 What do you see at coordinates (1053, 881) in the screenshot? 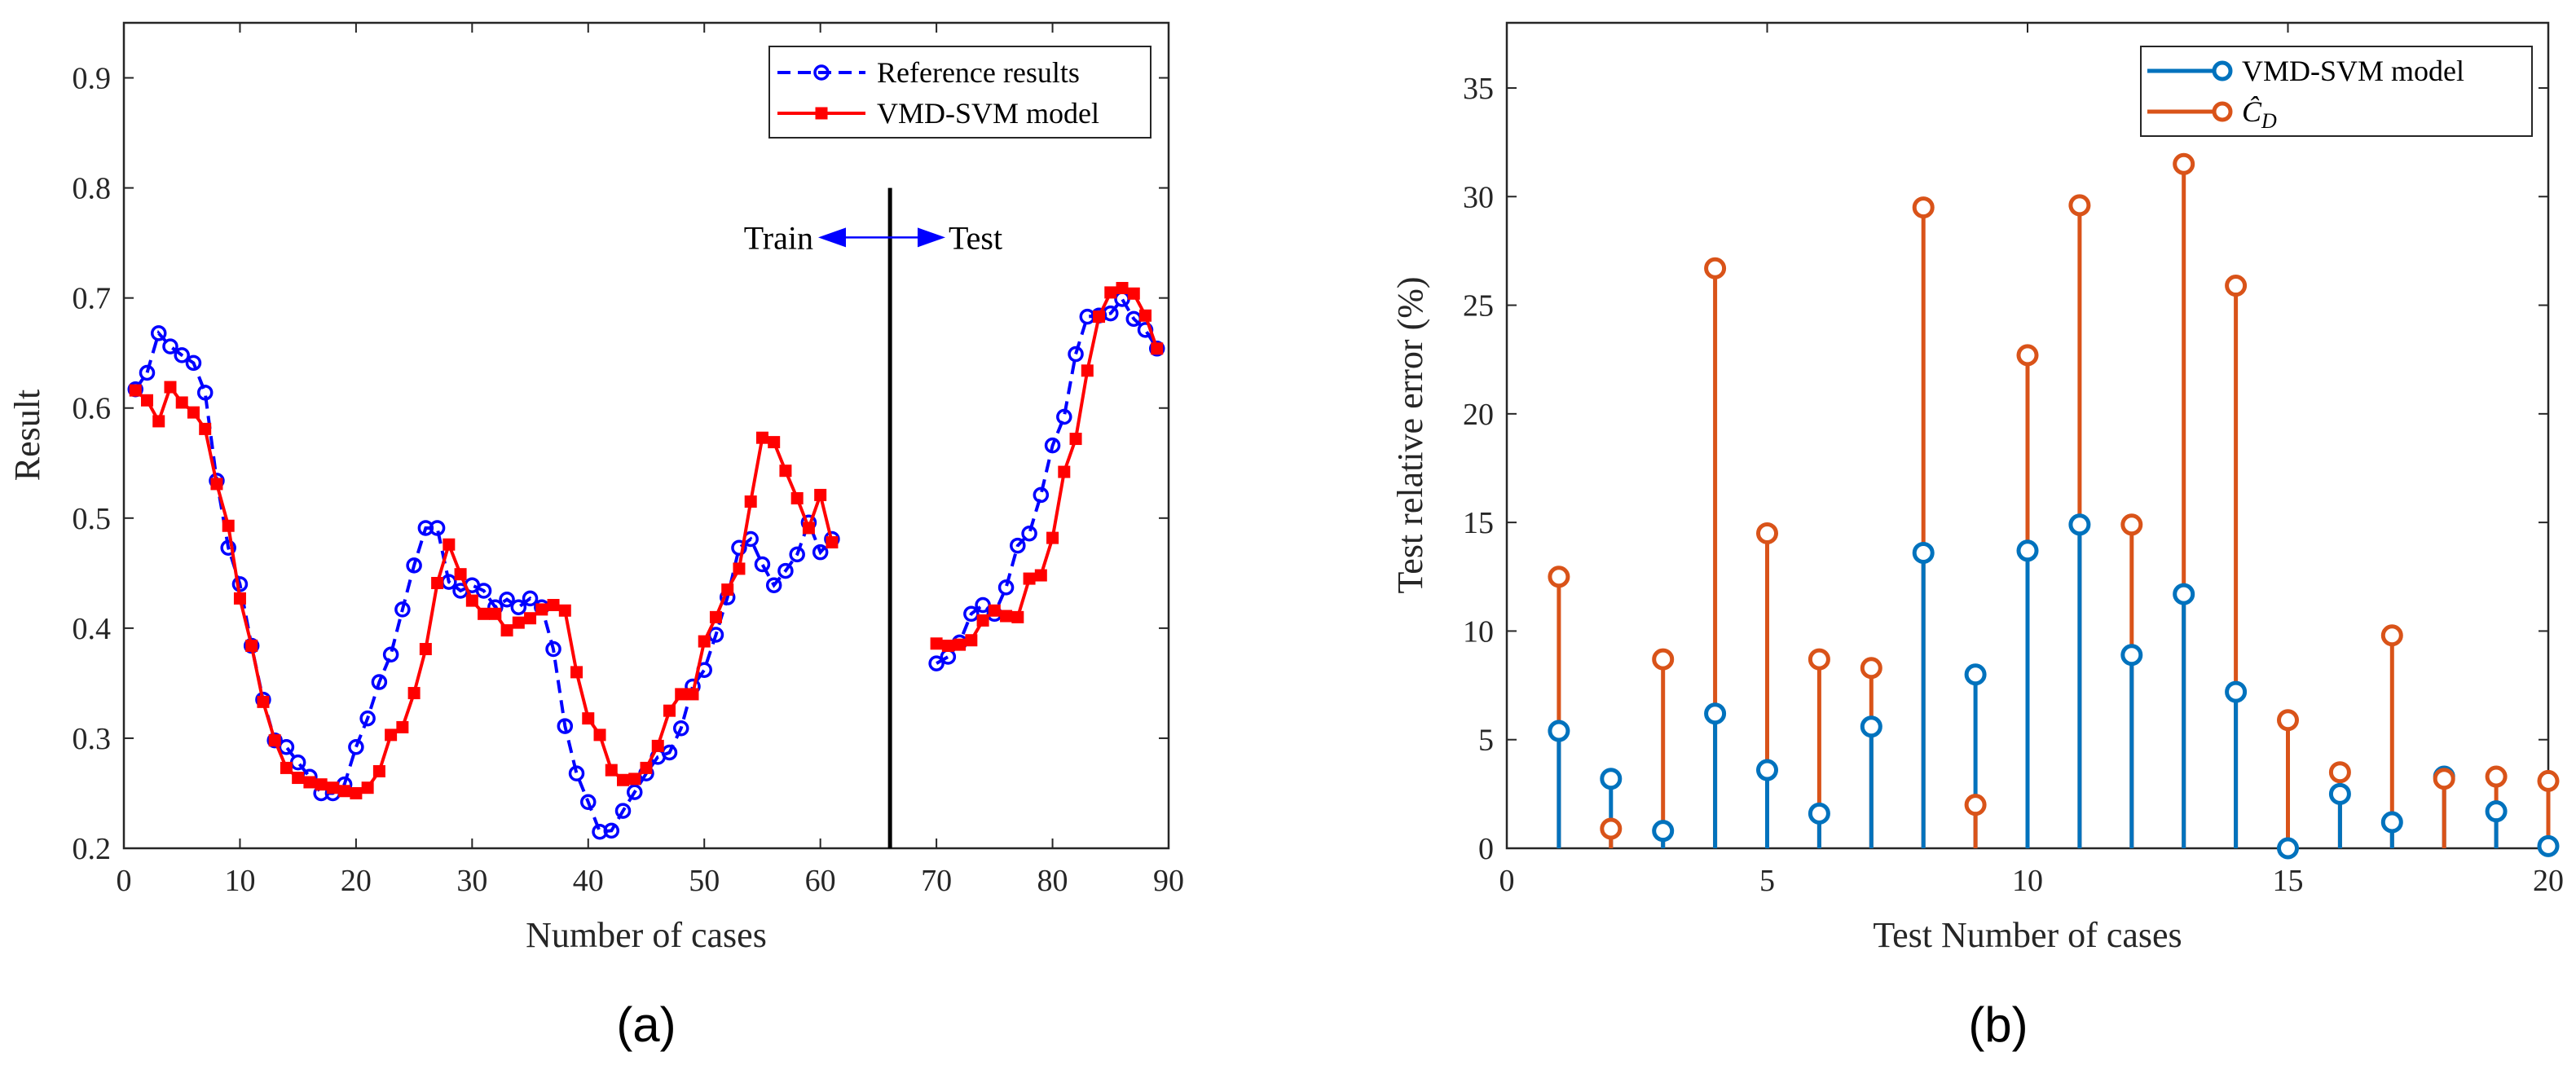
I see `x-tick-label-a: 80` at bounding box center [1053, 881].